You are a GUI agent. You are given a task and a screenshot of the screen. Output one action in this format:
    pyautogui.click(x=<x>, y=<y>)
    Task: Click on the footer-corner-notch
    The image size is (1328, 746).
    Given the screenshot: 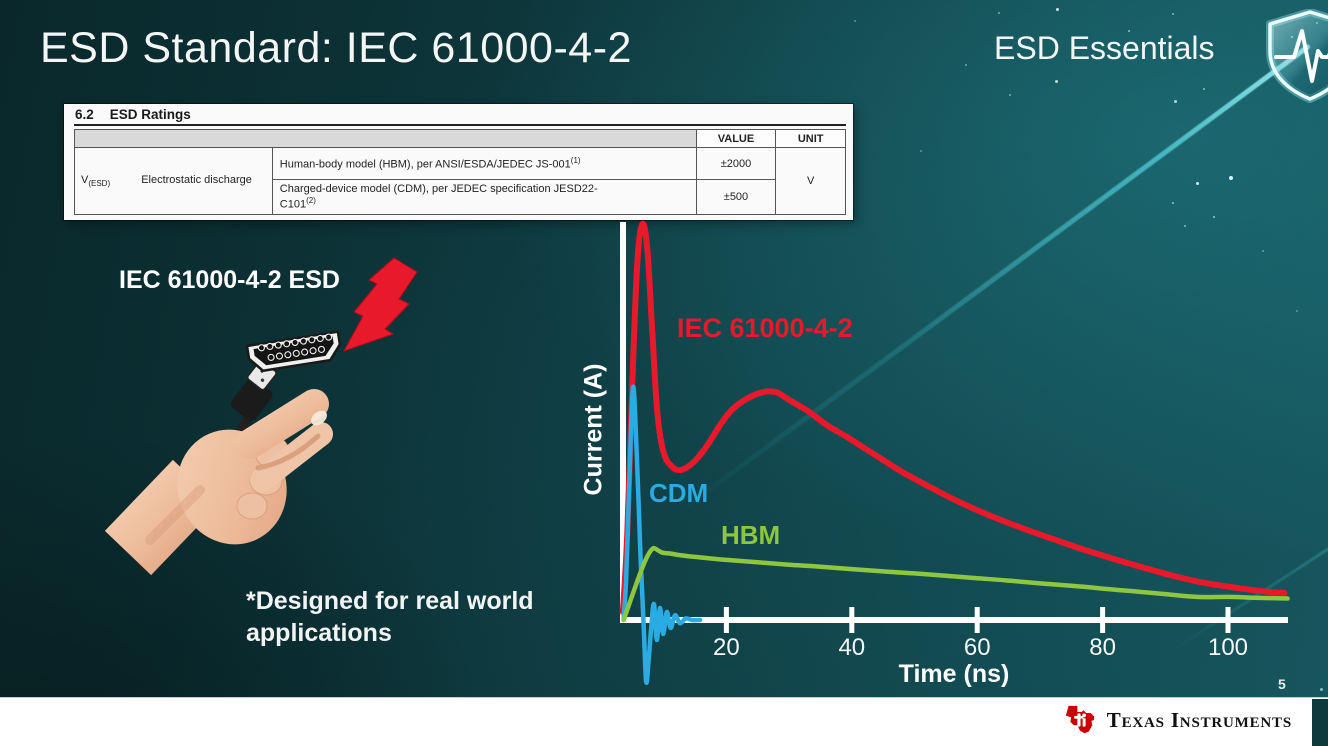 What is the action you would take?
    pyautogui.click(x=1320, y=722)
    